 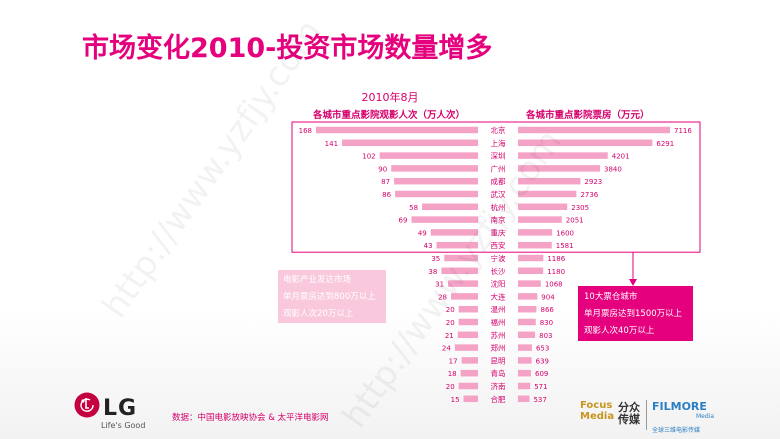 What do you see at coordinates (422, 233) in the screenshot?
I see `value-label-viewers: 49` at bounding box center [422, 233].